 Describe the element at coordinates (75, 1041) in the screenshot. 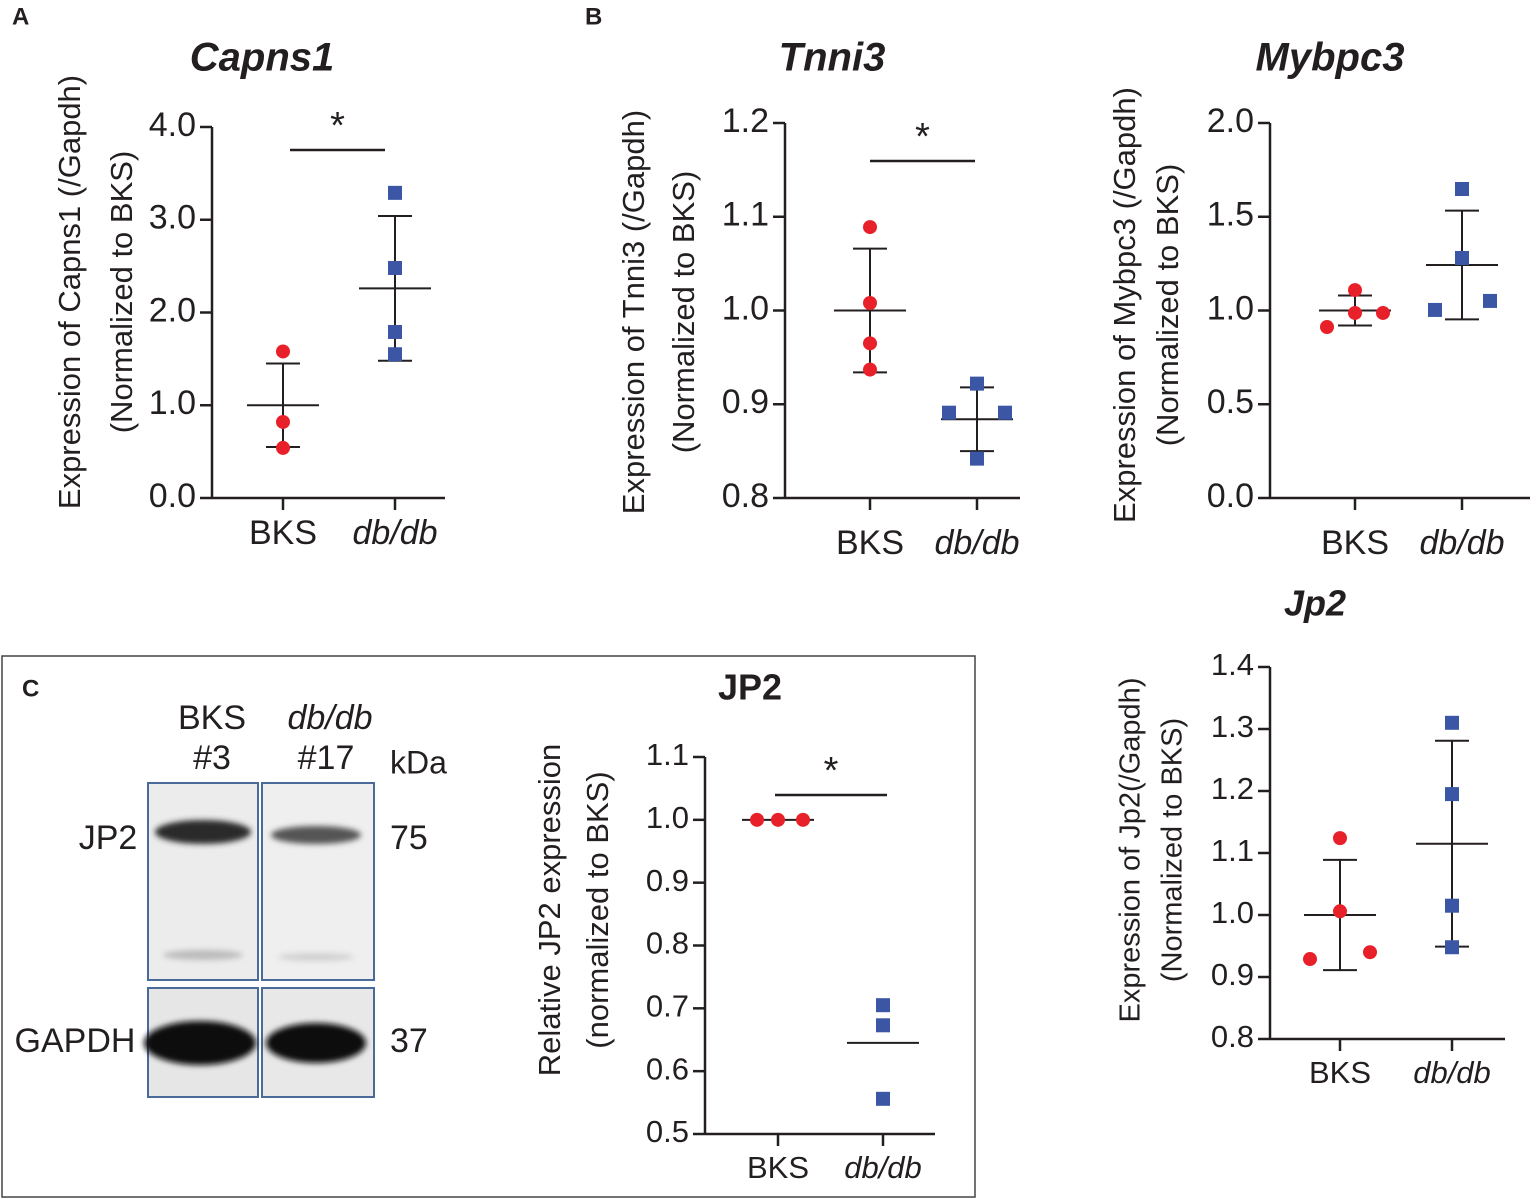

I see `band-label: GAPDH` at that location.